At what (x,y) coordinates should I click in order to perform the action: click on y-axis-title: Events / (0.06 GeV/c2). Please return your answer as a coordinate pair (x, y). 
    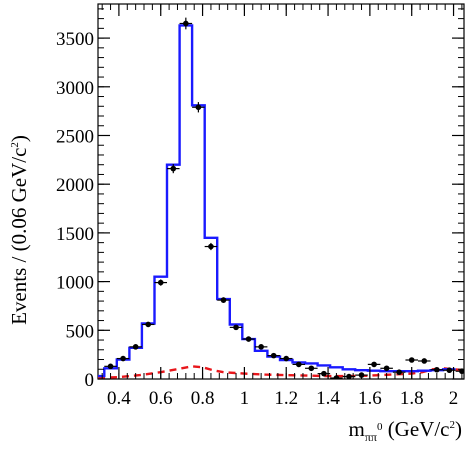
    Looking at the image, I should click on (19, 230).